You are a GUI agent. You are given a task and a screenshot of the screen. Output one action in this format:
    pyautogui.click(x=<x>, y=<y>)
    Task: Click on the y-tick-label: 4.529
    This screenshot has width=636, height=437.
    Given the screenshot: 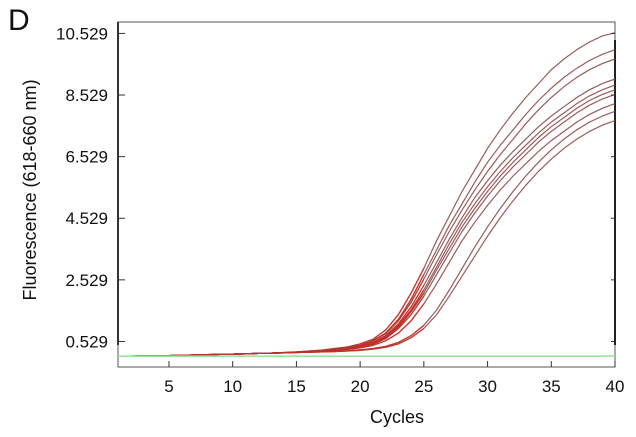 What is the action you would take?
    pyautogui.click(x=86, y=218)
    